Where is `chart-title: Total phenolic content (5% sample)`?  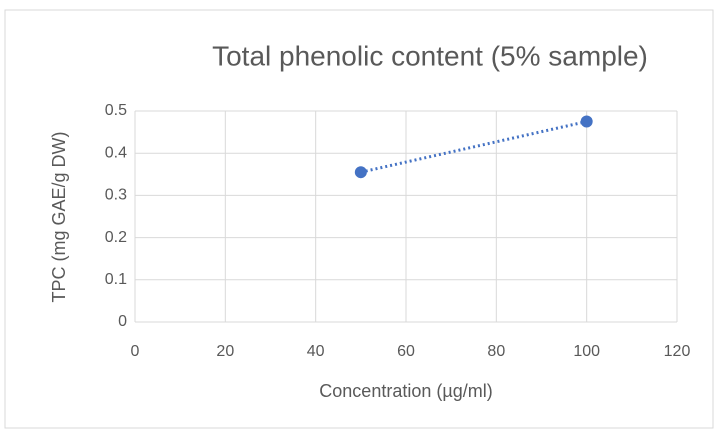 chart-title: Total phenolic content (5% sample) is located at coordinates (430, 55).